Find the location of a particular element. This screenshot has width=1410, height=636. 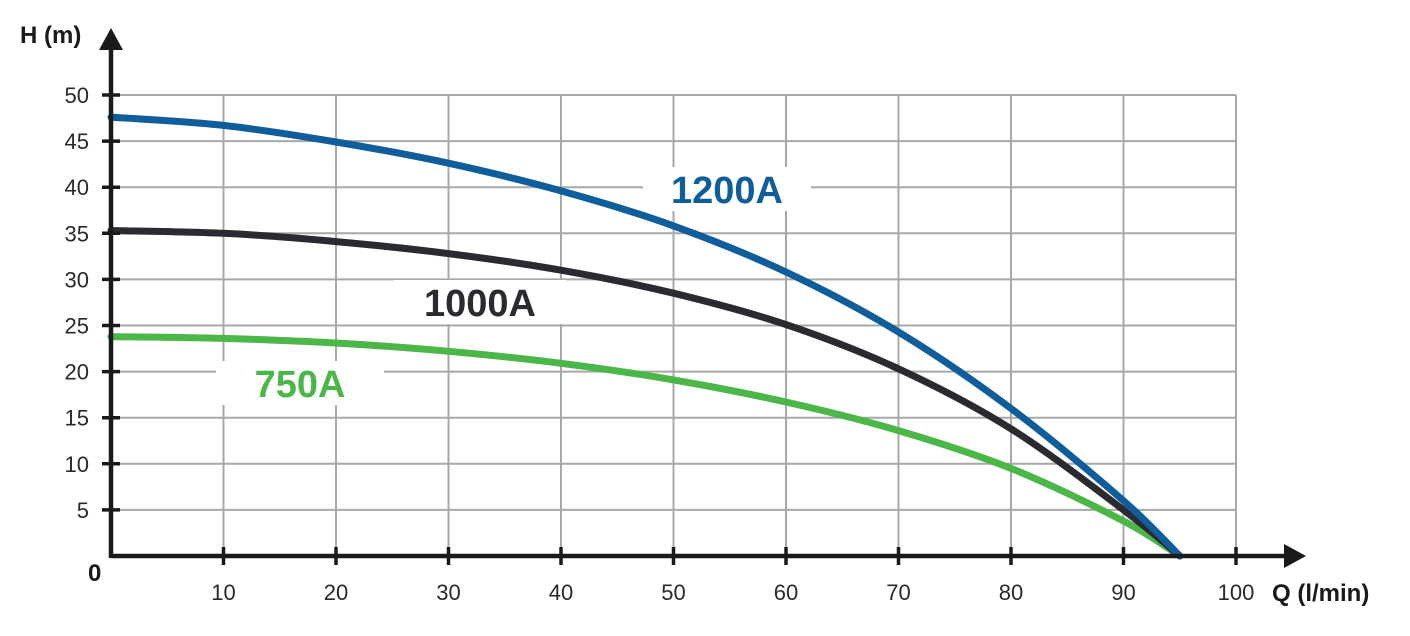

x-tick-label: 40 is located at coordinates (561, 592).